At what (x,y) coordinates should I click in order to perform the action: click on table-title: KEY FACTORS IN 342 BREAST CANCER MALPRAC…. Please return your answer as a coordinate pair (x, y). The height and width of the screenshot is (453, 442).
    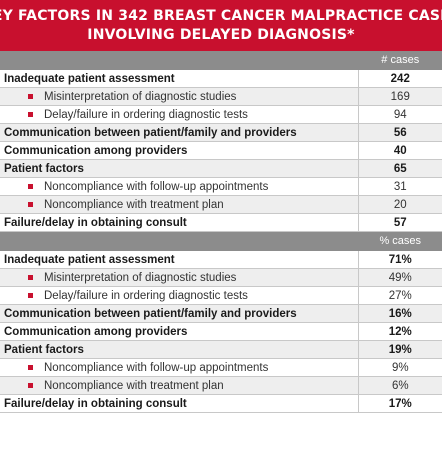
    Looking at the image, I should click on (221, 25).